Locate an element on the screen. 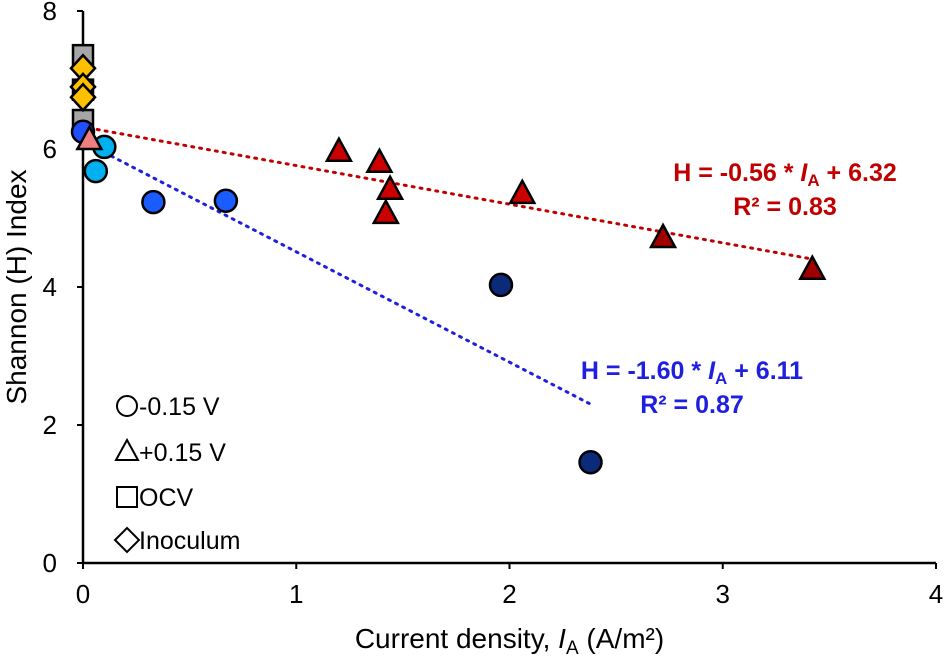 The width and height of the screenshot is (945, 661). trendline-equation: H = -0.56 * IA + 6.32 is located at coordinates (785, 174).